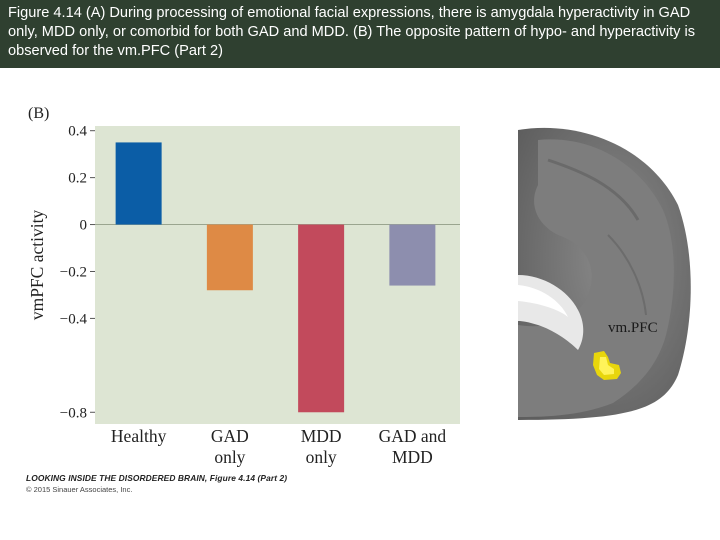  What do you see at coordinates (77, 132) in the screenshot?
I see `y-tick-label: 0.4` at bounding box center [77, 132].